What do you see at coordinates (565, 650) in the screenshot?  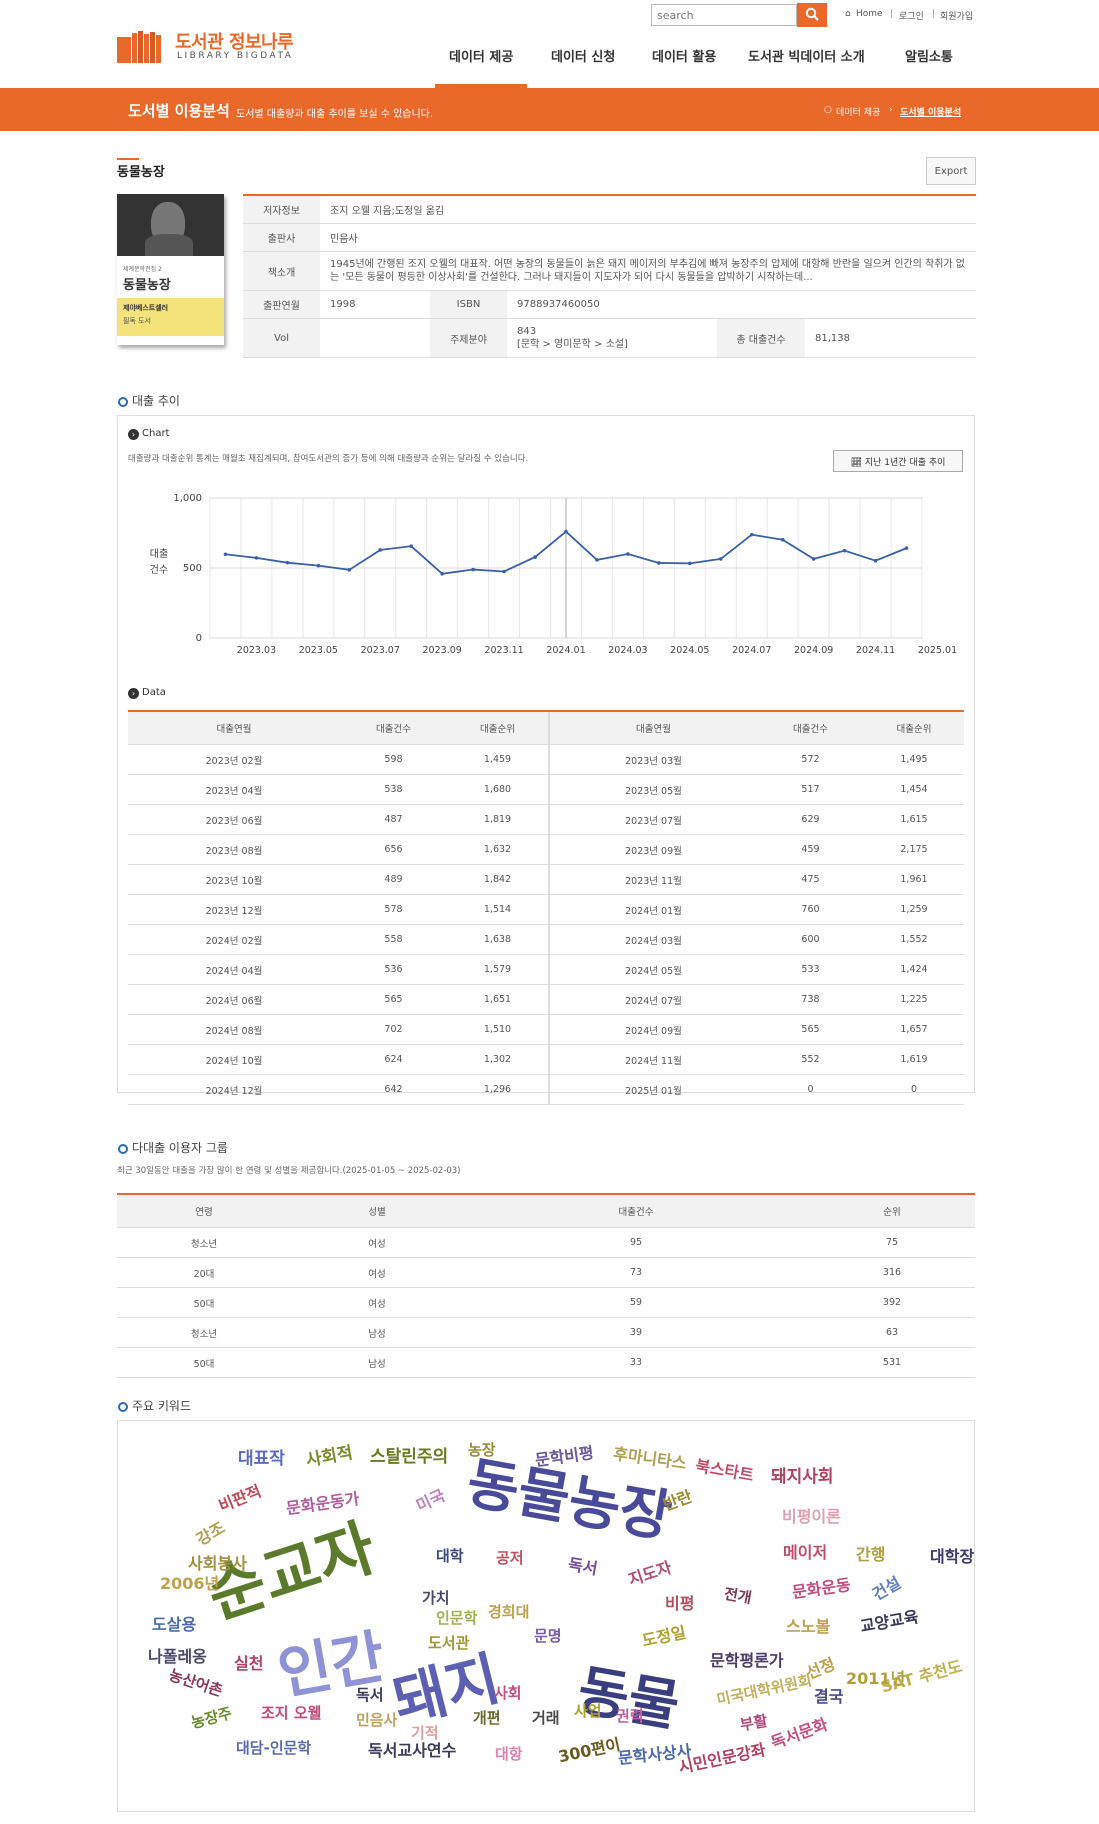 I see `x-tick-label: 2024.01` at bounding box center [565, 650].